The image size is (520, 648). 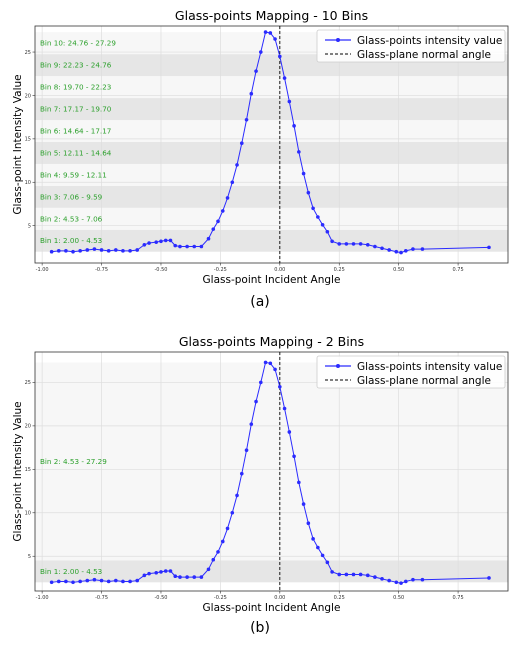 I want to click on bin-label: Bin 9: 22.23 - 24.76, so click(x=76, y=65).